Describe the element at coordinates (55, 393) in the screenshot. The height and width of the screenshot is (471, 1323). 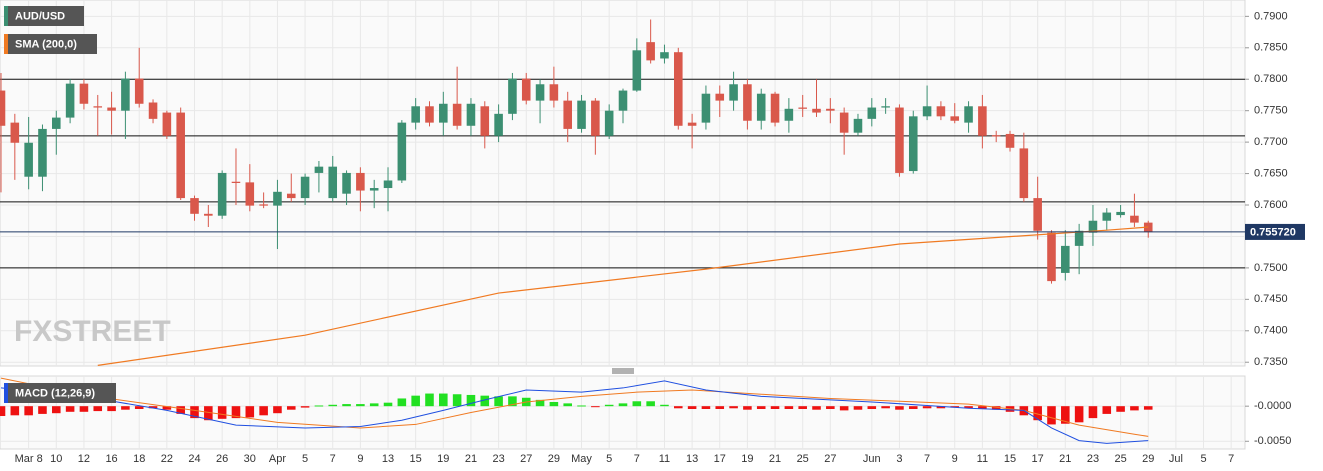
I see `legend-label: MACD (12,26,9)` at that location.